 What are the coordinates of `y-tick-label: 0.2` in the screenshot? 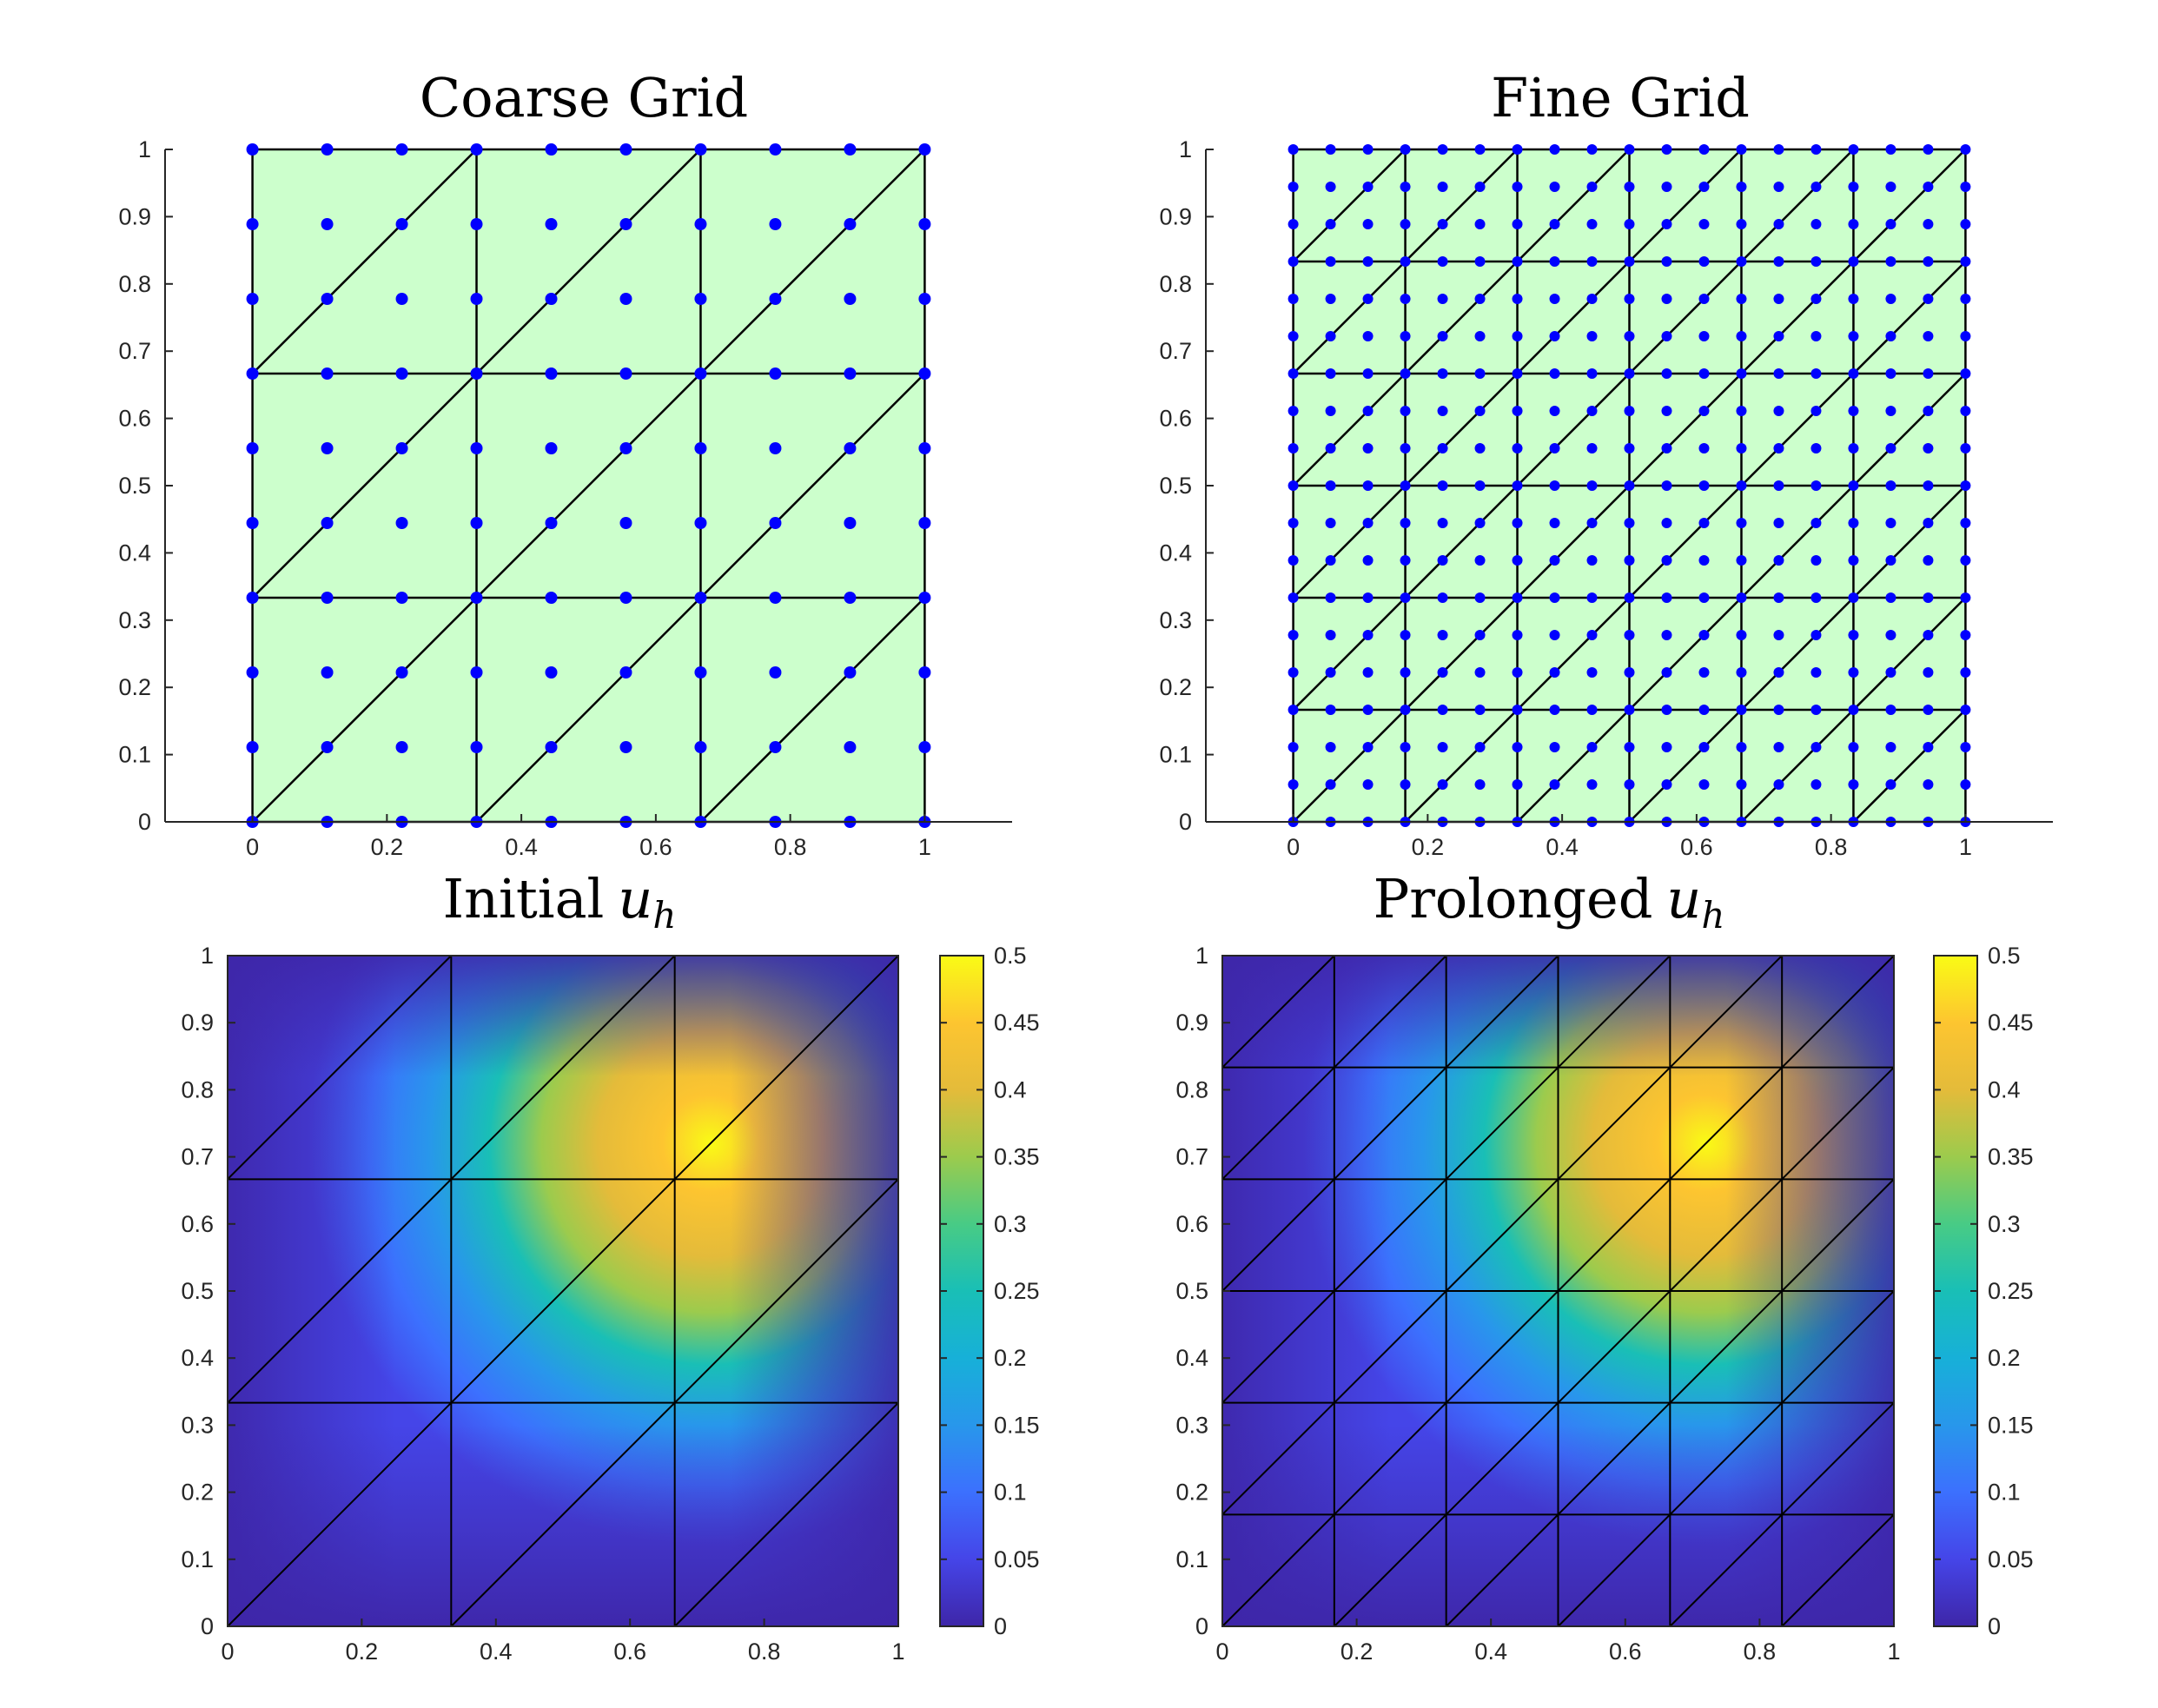 It's located at (1175, 687).